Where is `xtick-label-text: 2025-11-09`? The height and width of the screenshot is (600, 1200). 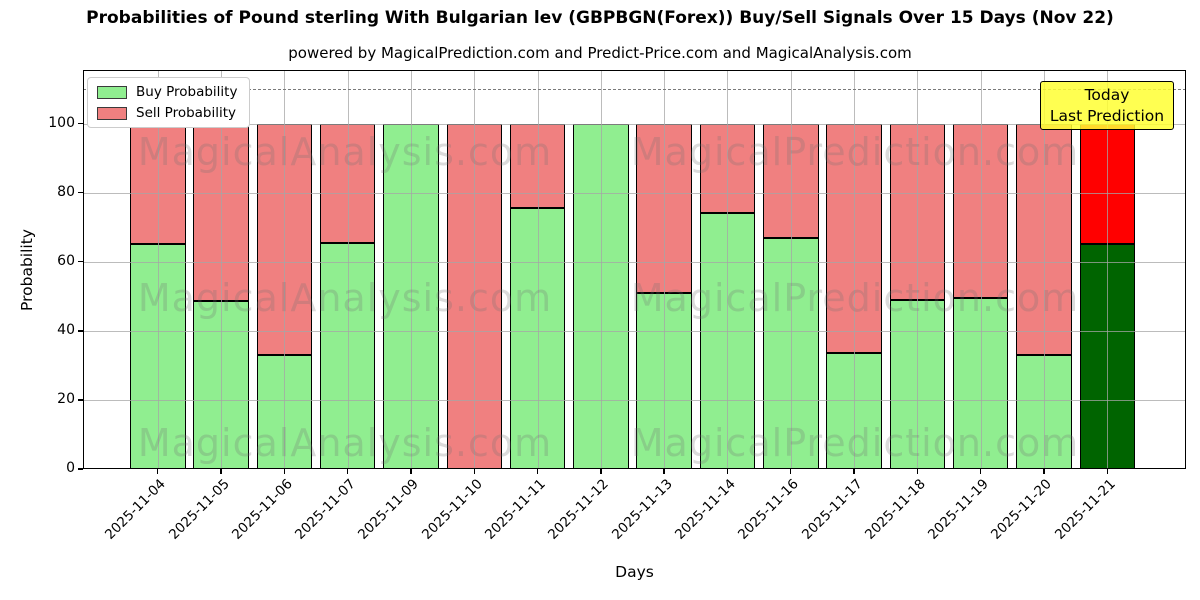 xtick-label-text: 2025-11-09 is located at coordinates (389, 509).